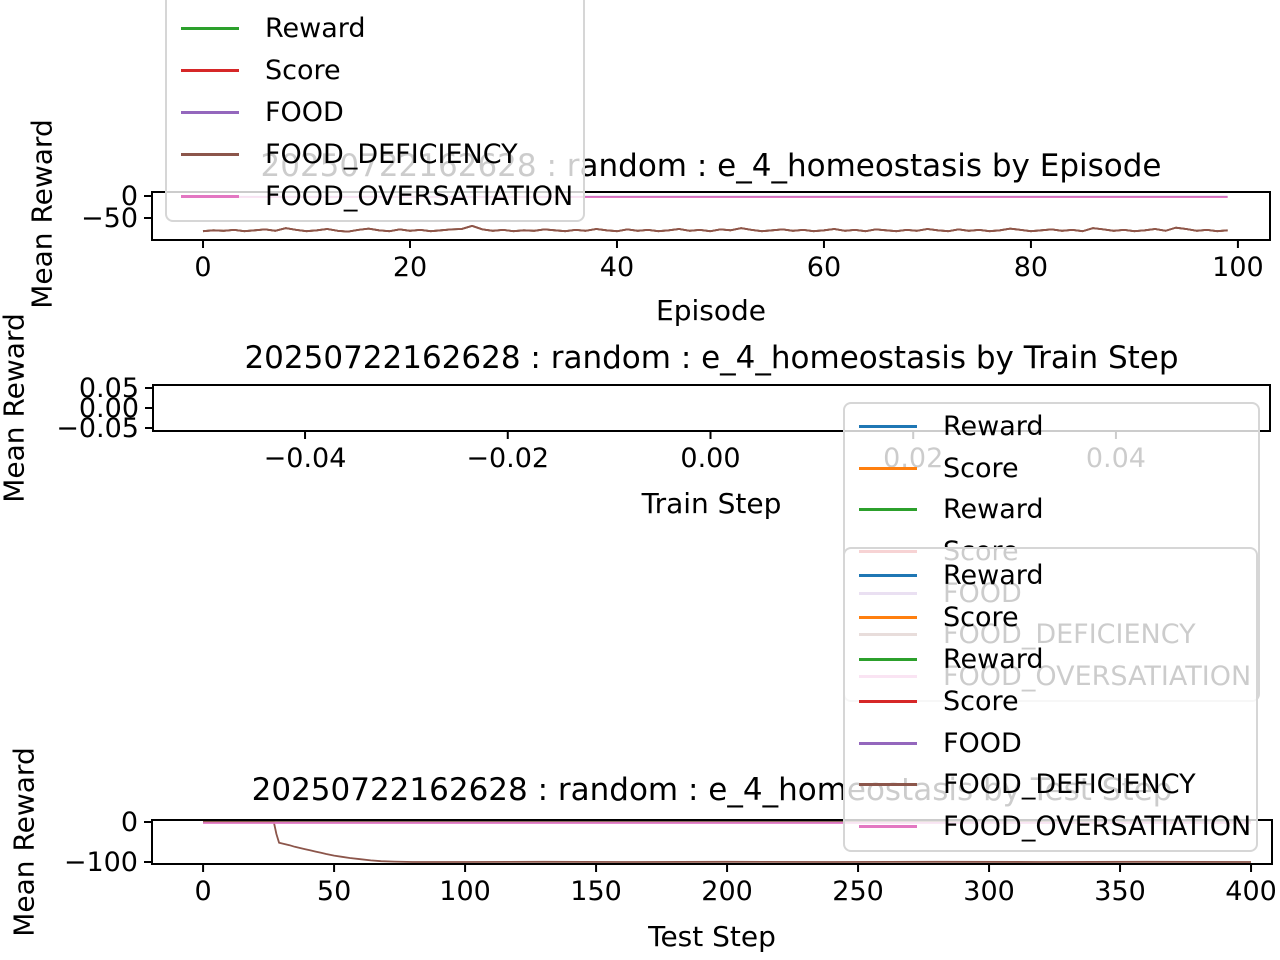 The width and height of the screenshot is (1280, 960). What do you see at coordinates (42, 214) in the screenshot?
I see `episode-y-axis-label: Mean Reward` at bounding box center [42, 214].